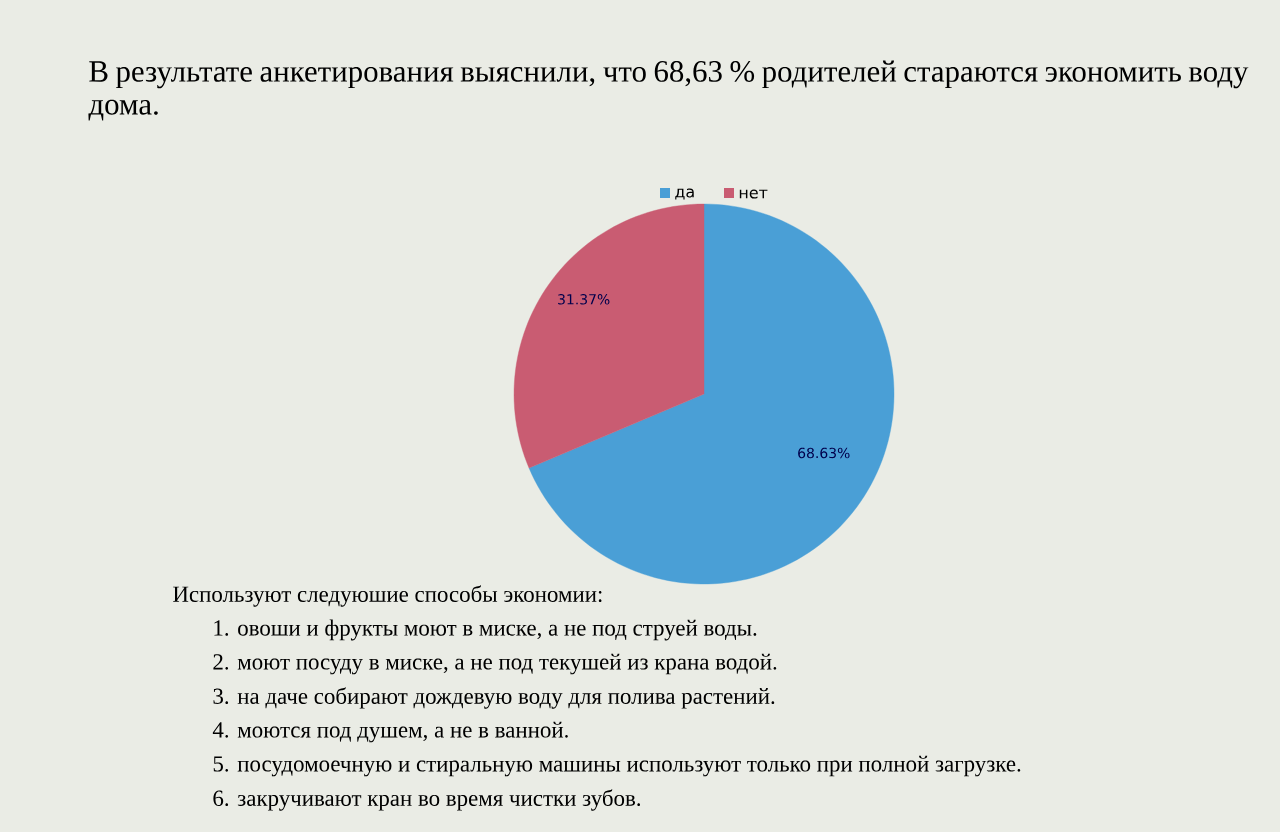 The height and width of the screenshot is (832, 1280). I want to click on chart-title: В результате анкетирования выяснили, что 68,63 % родителей стараются экономить воду дома., so click(668, 90).